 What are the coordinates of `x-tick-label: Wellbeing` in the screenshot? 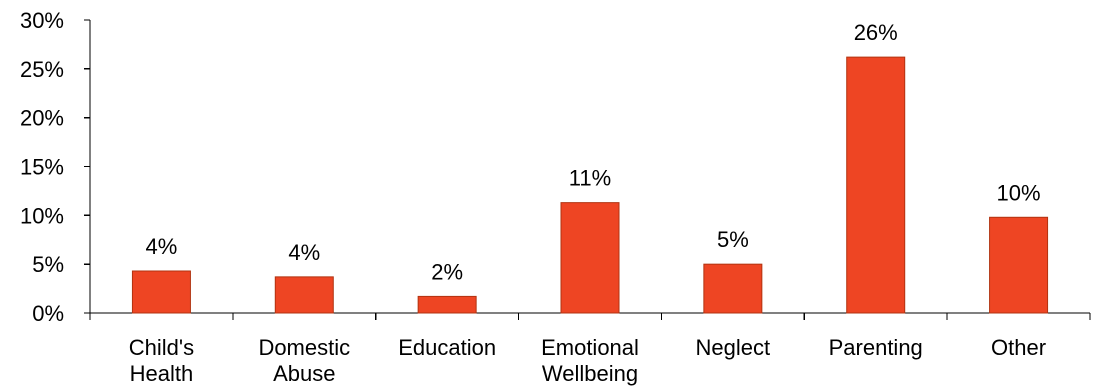 It's located at (590, 373).